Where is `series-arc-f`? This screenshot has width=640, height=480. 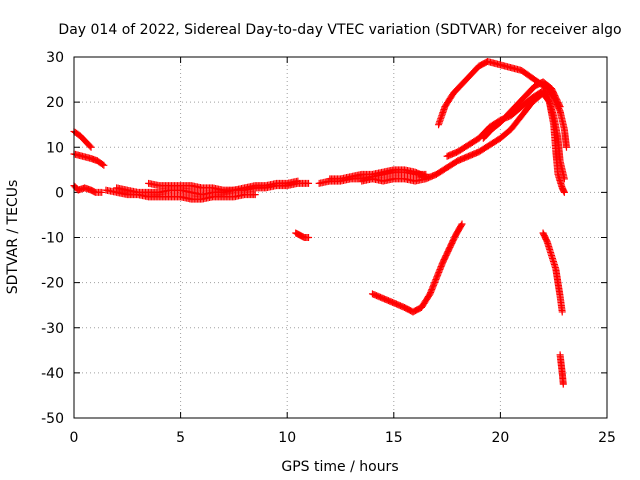
series-arc-f is located at coordinates (207, 188).